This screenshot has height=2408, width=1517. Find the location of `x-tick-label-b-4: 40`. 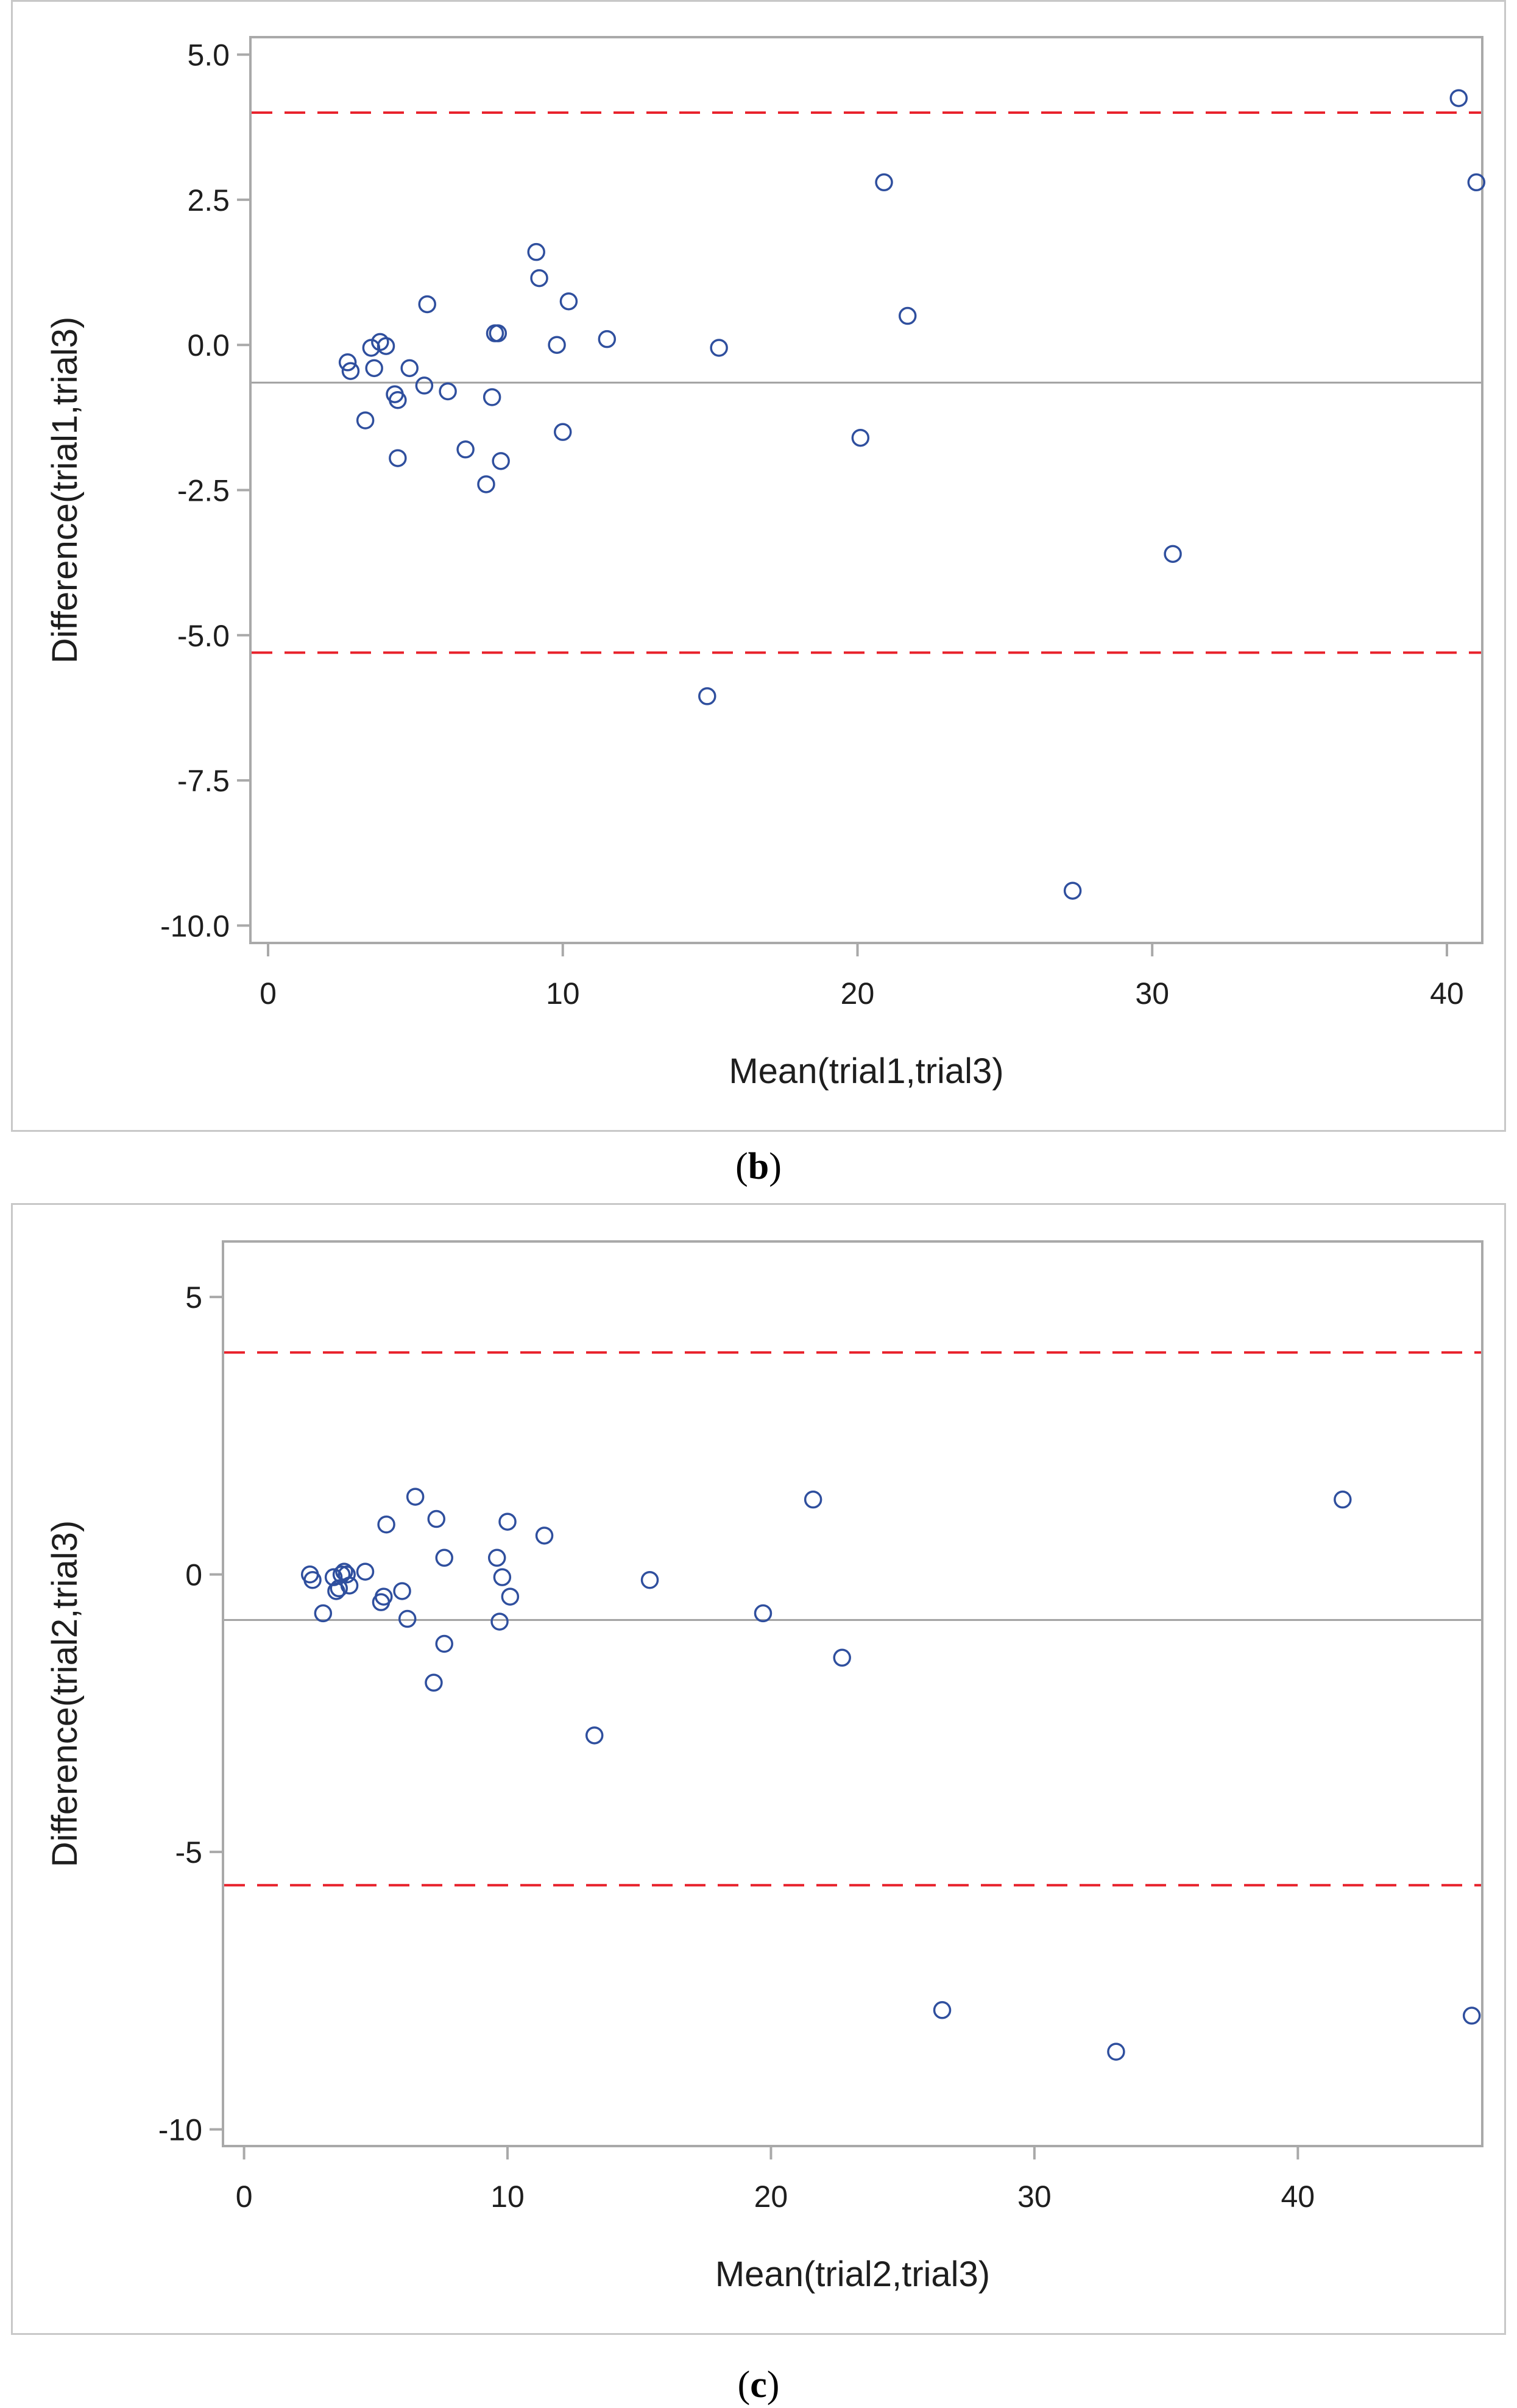

x-tick-label-b-4: 40 is located at coordinates (1447, 993).